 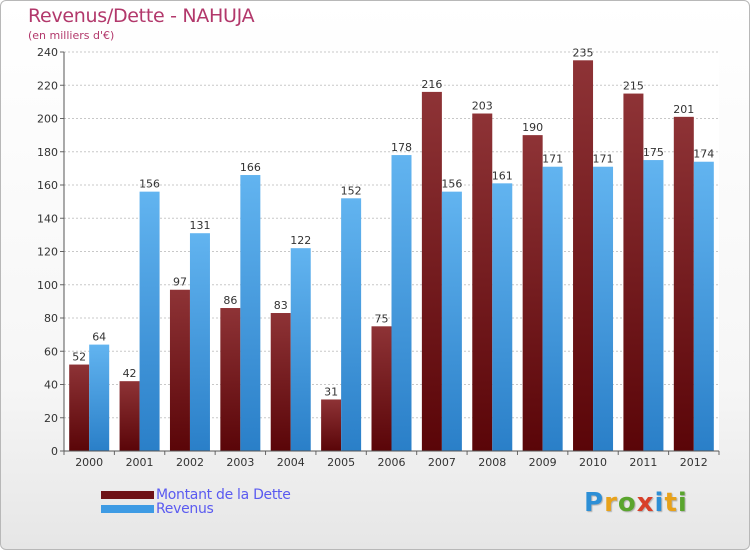 I want to click on logo-letter: P, so click(x=594, y=503).